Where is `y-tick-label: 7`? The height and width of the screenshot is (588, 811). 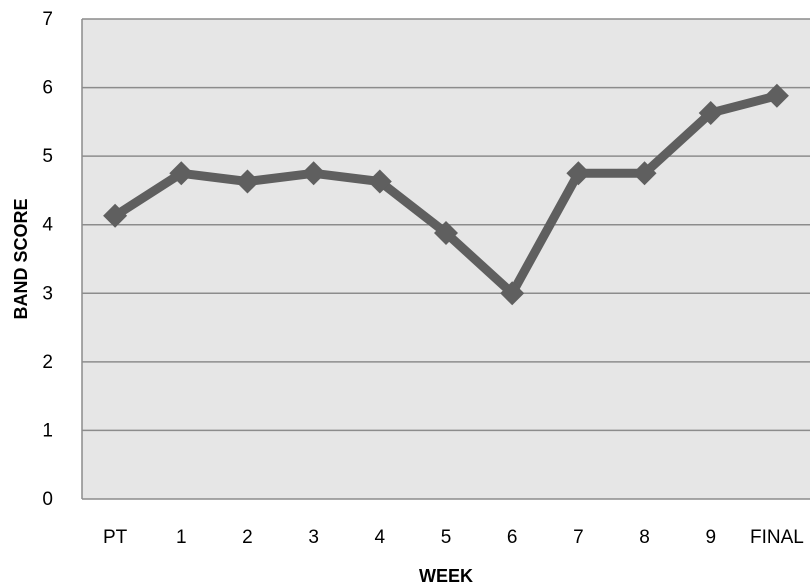
y-tick-label: 7 is located at coordinates (47, 19).